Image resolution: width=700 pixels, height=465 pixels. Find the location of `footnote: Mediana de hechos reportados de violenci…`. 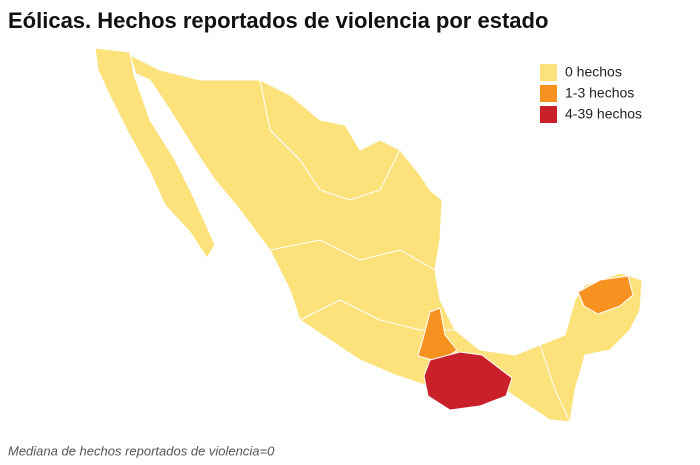

footnote: Mediana de hechos reportados de violenci… is located at coordinates (141, 450).